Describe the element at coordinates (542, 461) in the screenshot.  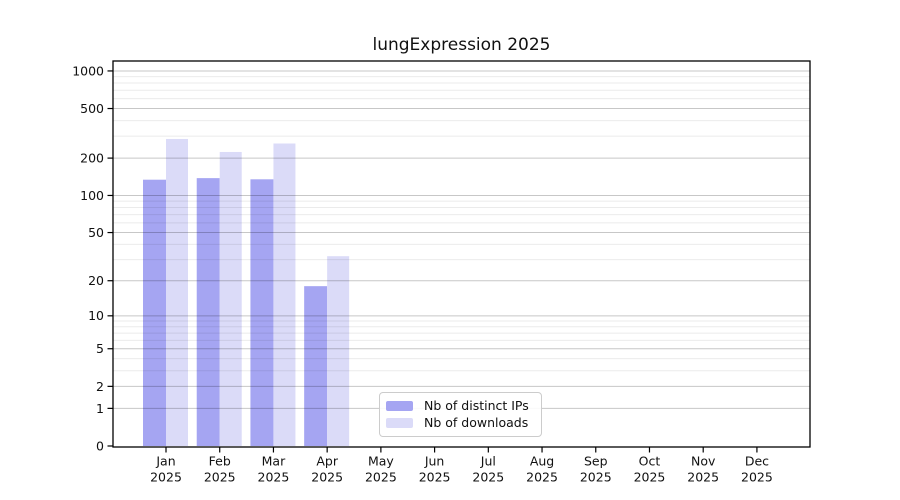
I see `x-tick-label-month: Aug` at that location.